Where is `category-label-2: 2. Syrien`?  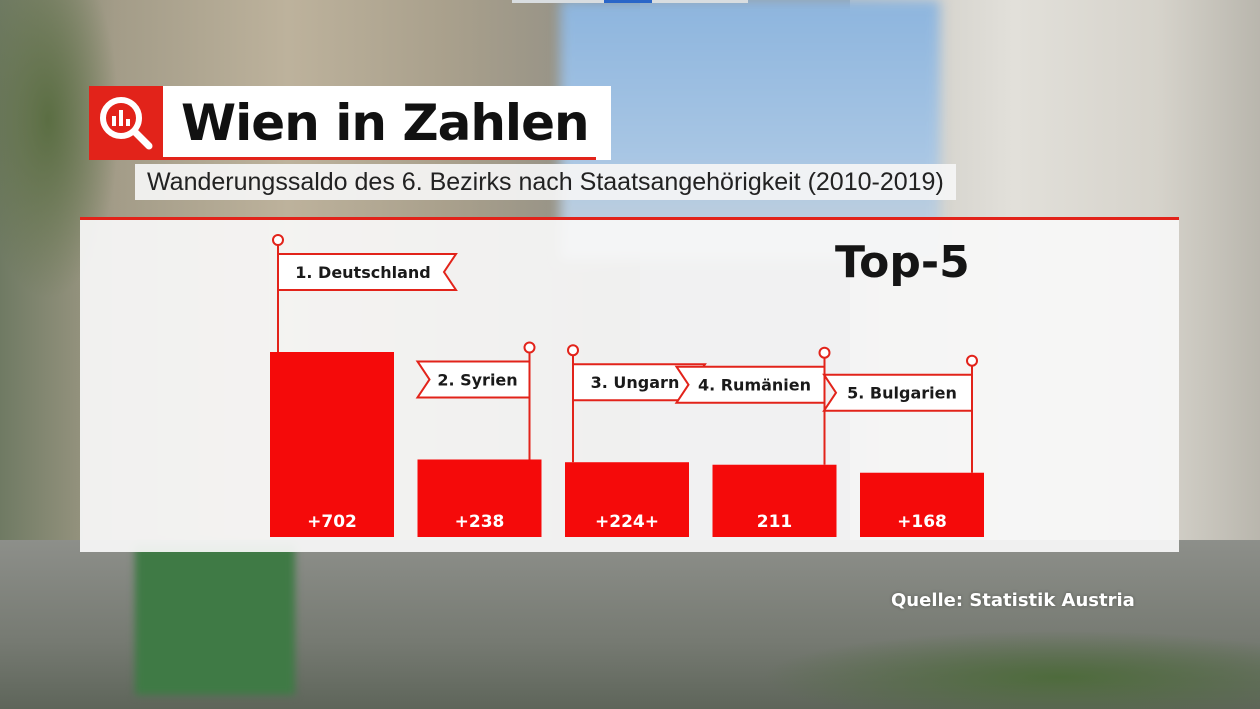 category-label-2: 2. Syrien is located at coordinates (477, 379).